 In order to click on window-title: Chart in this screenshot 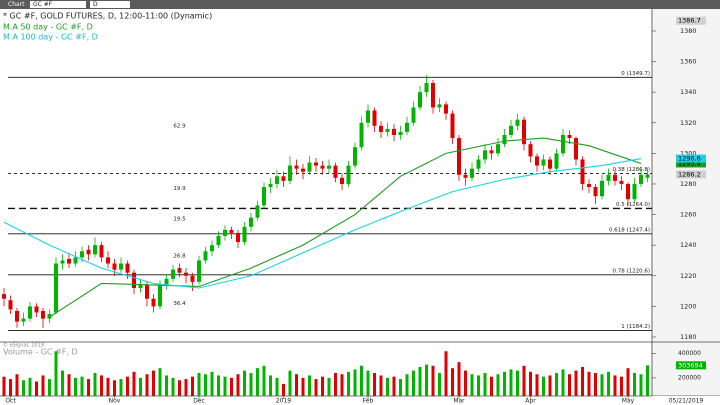, I will do `click(16, 4)`.